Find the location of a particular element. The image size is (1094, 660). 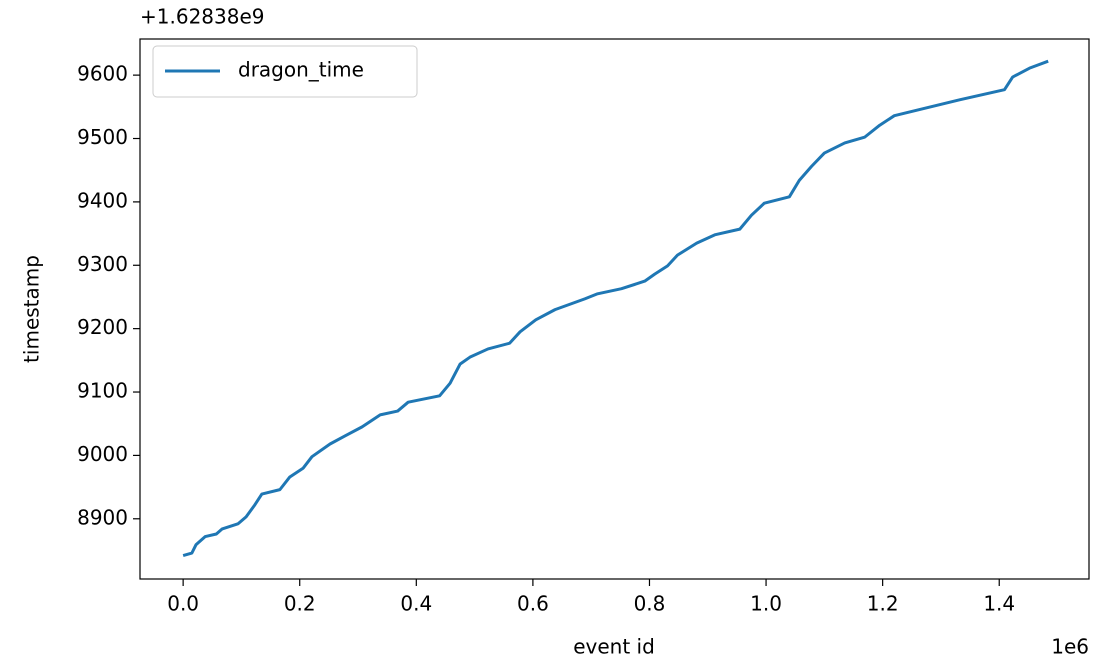

y-tick-label: 9600 is located at coordinates (102, 74).